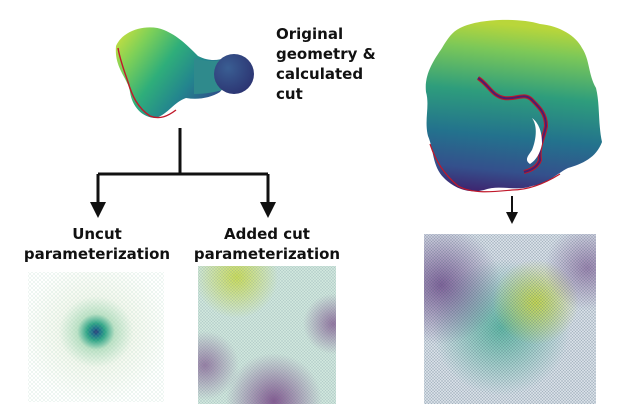 The image size is (624, 415). Describe the element at coordinates (326, 64) in the screenshot. I see `original-geometry-label: Original geometry & calculated cut` at that location.